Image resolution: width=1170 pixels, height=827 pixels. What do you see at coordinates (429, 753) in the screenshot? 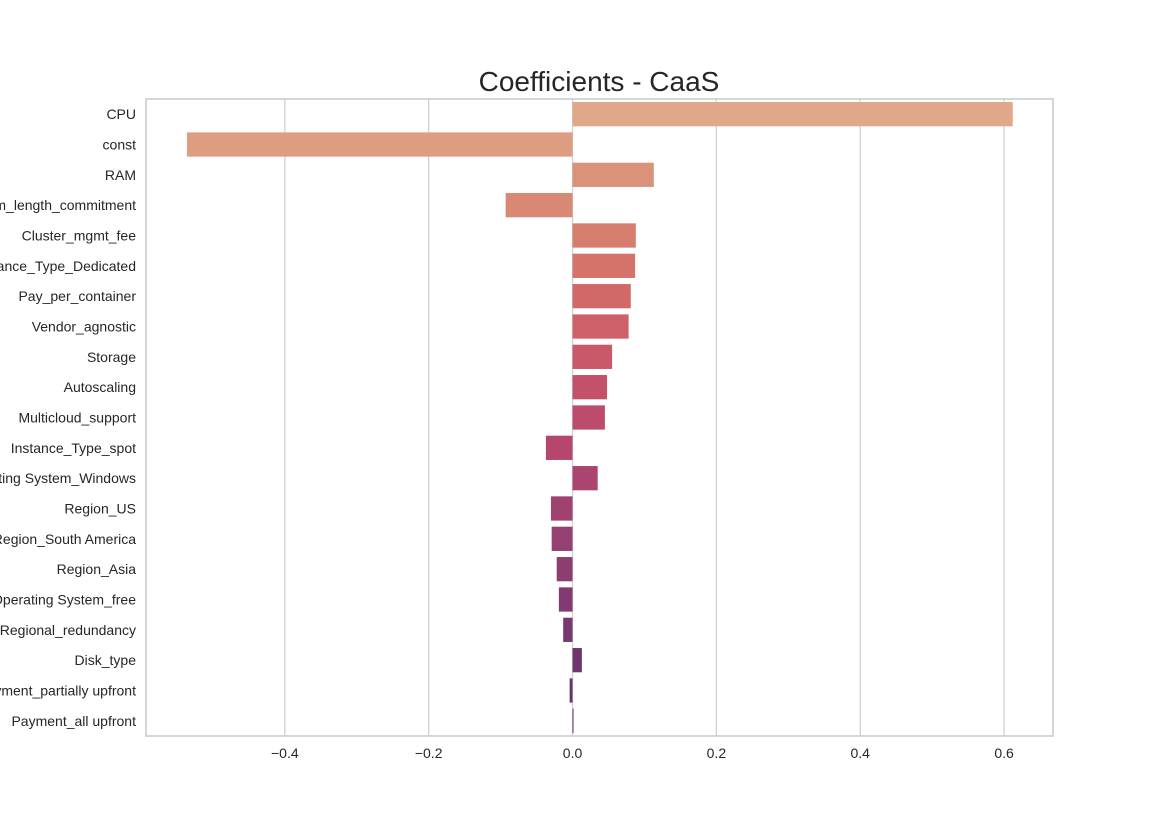
I see `x-tick-label-1: −0.2` at bounding box center [429, 753].